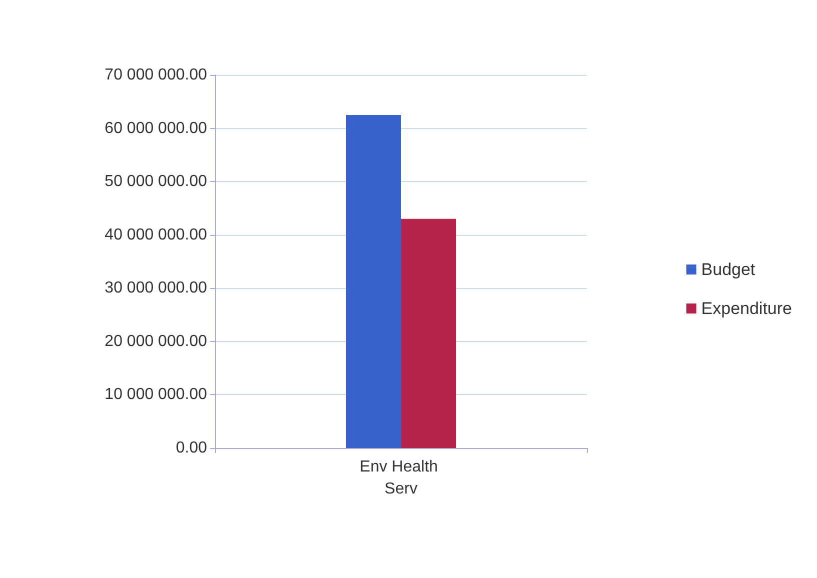  What do you see at coordinates (156, 128) in the screenshot?
I see `y-tick-label: 60 000 000.00` at bounding box center [156, 128].